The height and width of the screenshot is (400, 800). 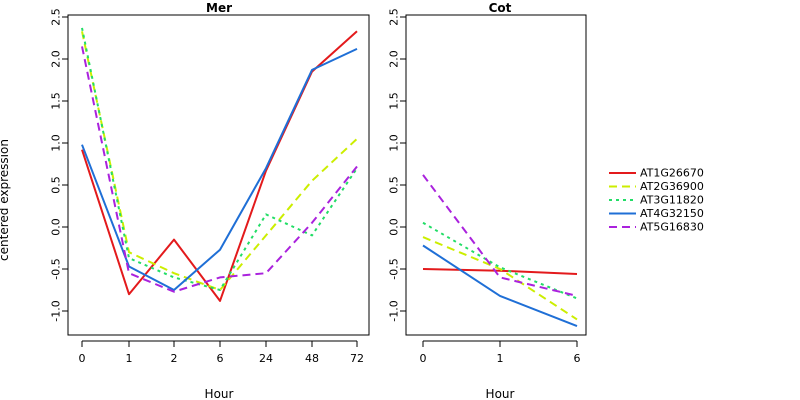 I want to click on x-axis-cot: 0 1 6, so click(x=500, y=352).